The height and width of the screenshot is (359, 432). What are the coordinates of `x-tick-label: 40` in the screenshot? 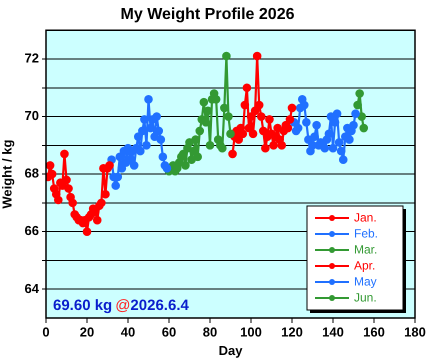 It's located at (128, 332).